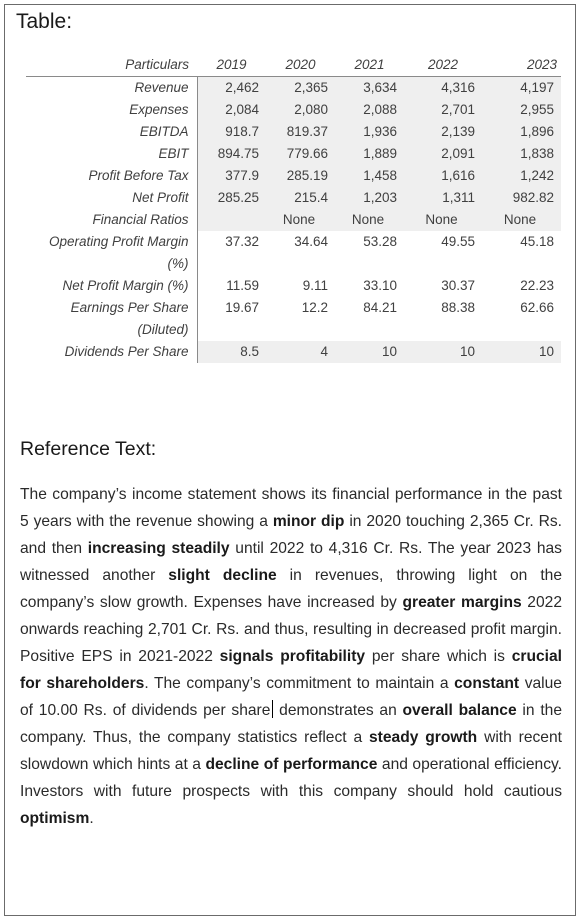 The image size is (582, 922). Describe the element at coordinates (112, 176) in the screenshot. I see `row-label: Profit Before Tax` at that location.